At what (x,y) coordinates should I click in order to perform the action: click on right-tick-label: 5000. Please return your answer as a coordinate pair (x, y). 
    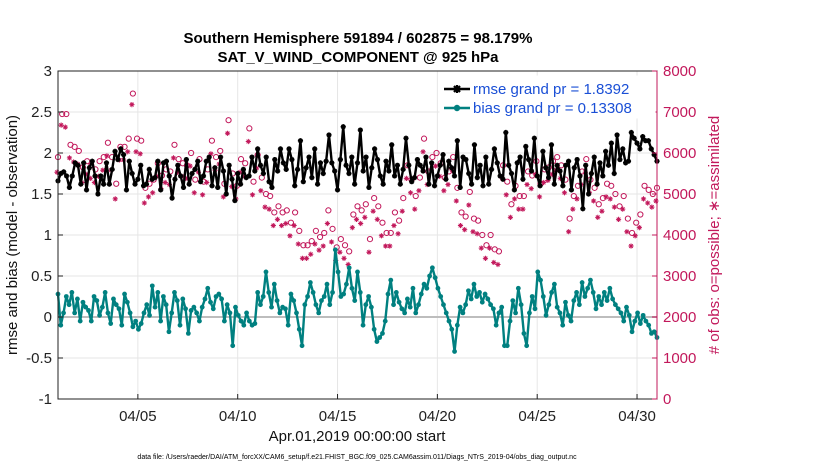
    Looking at the image, I should click on (679, 194).